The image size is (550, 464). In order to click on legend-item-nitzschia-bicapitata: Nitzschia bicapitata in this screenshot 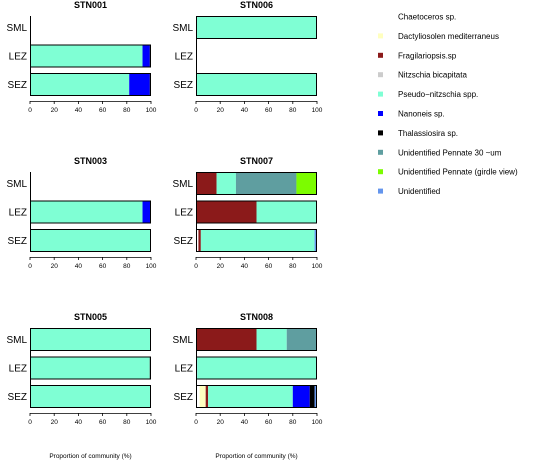, I will do `click(422, 75)`.